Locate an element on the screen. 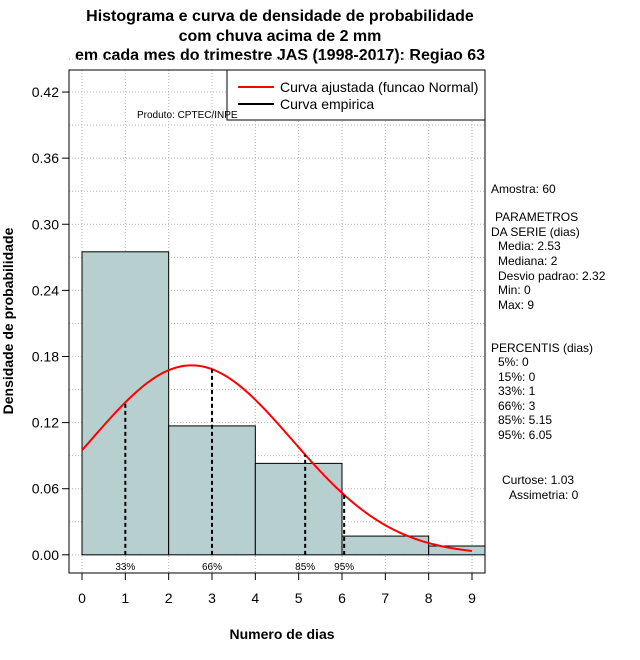 Image resolution: width=640 pixels, height=660 pixels. percentile-label: 95% is located at coordinates (344, 567).